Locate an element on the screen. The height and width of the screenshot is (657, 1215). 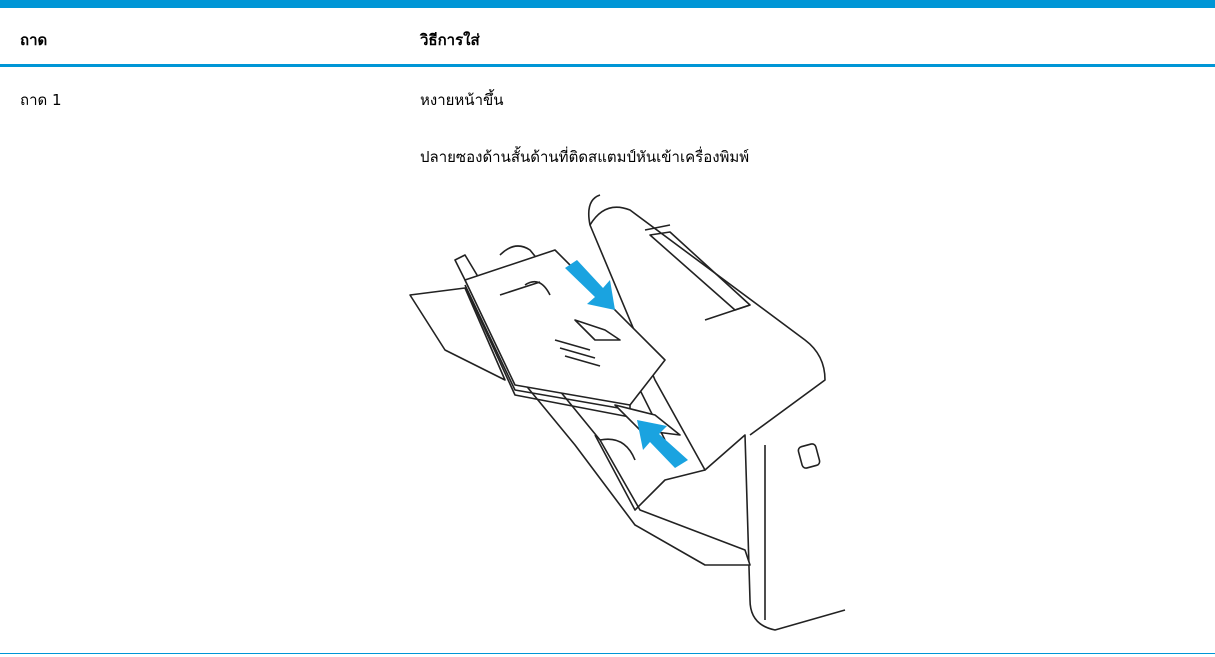
printer-outline is located at coordinates (716, 412).